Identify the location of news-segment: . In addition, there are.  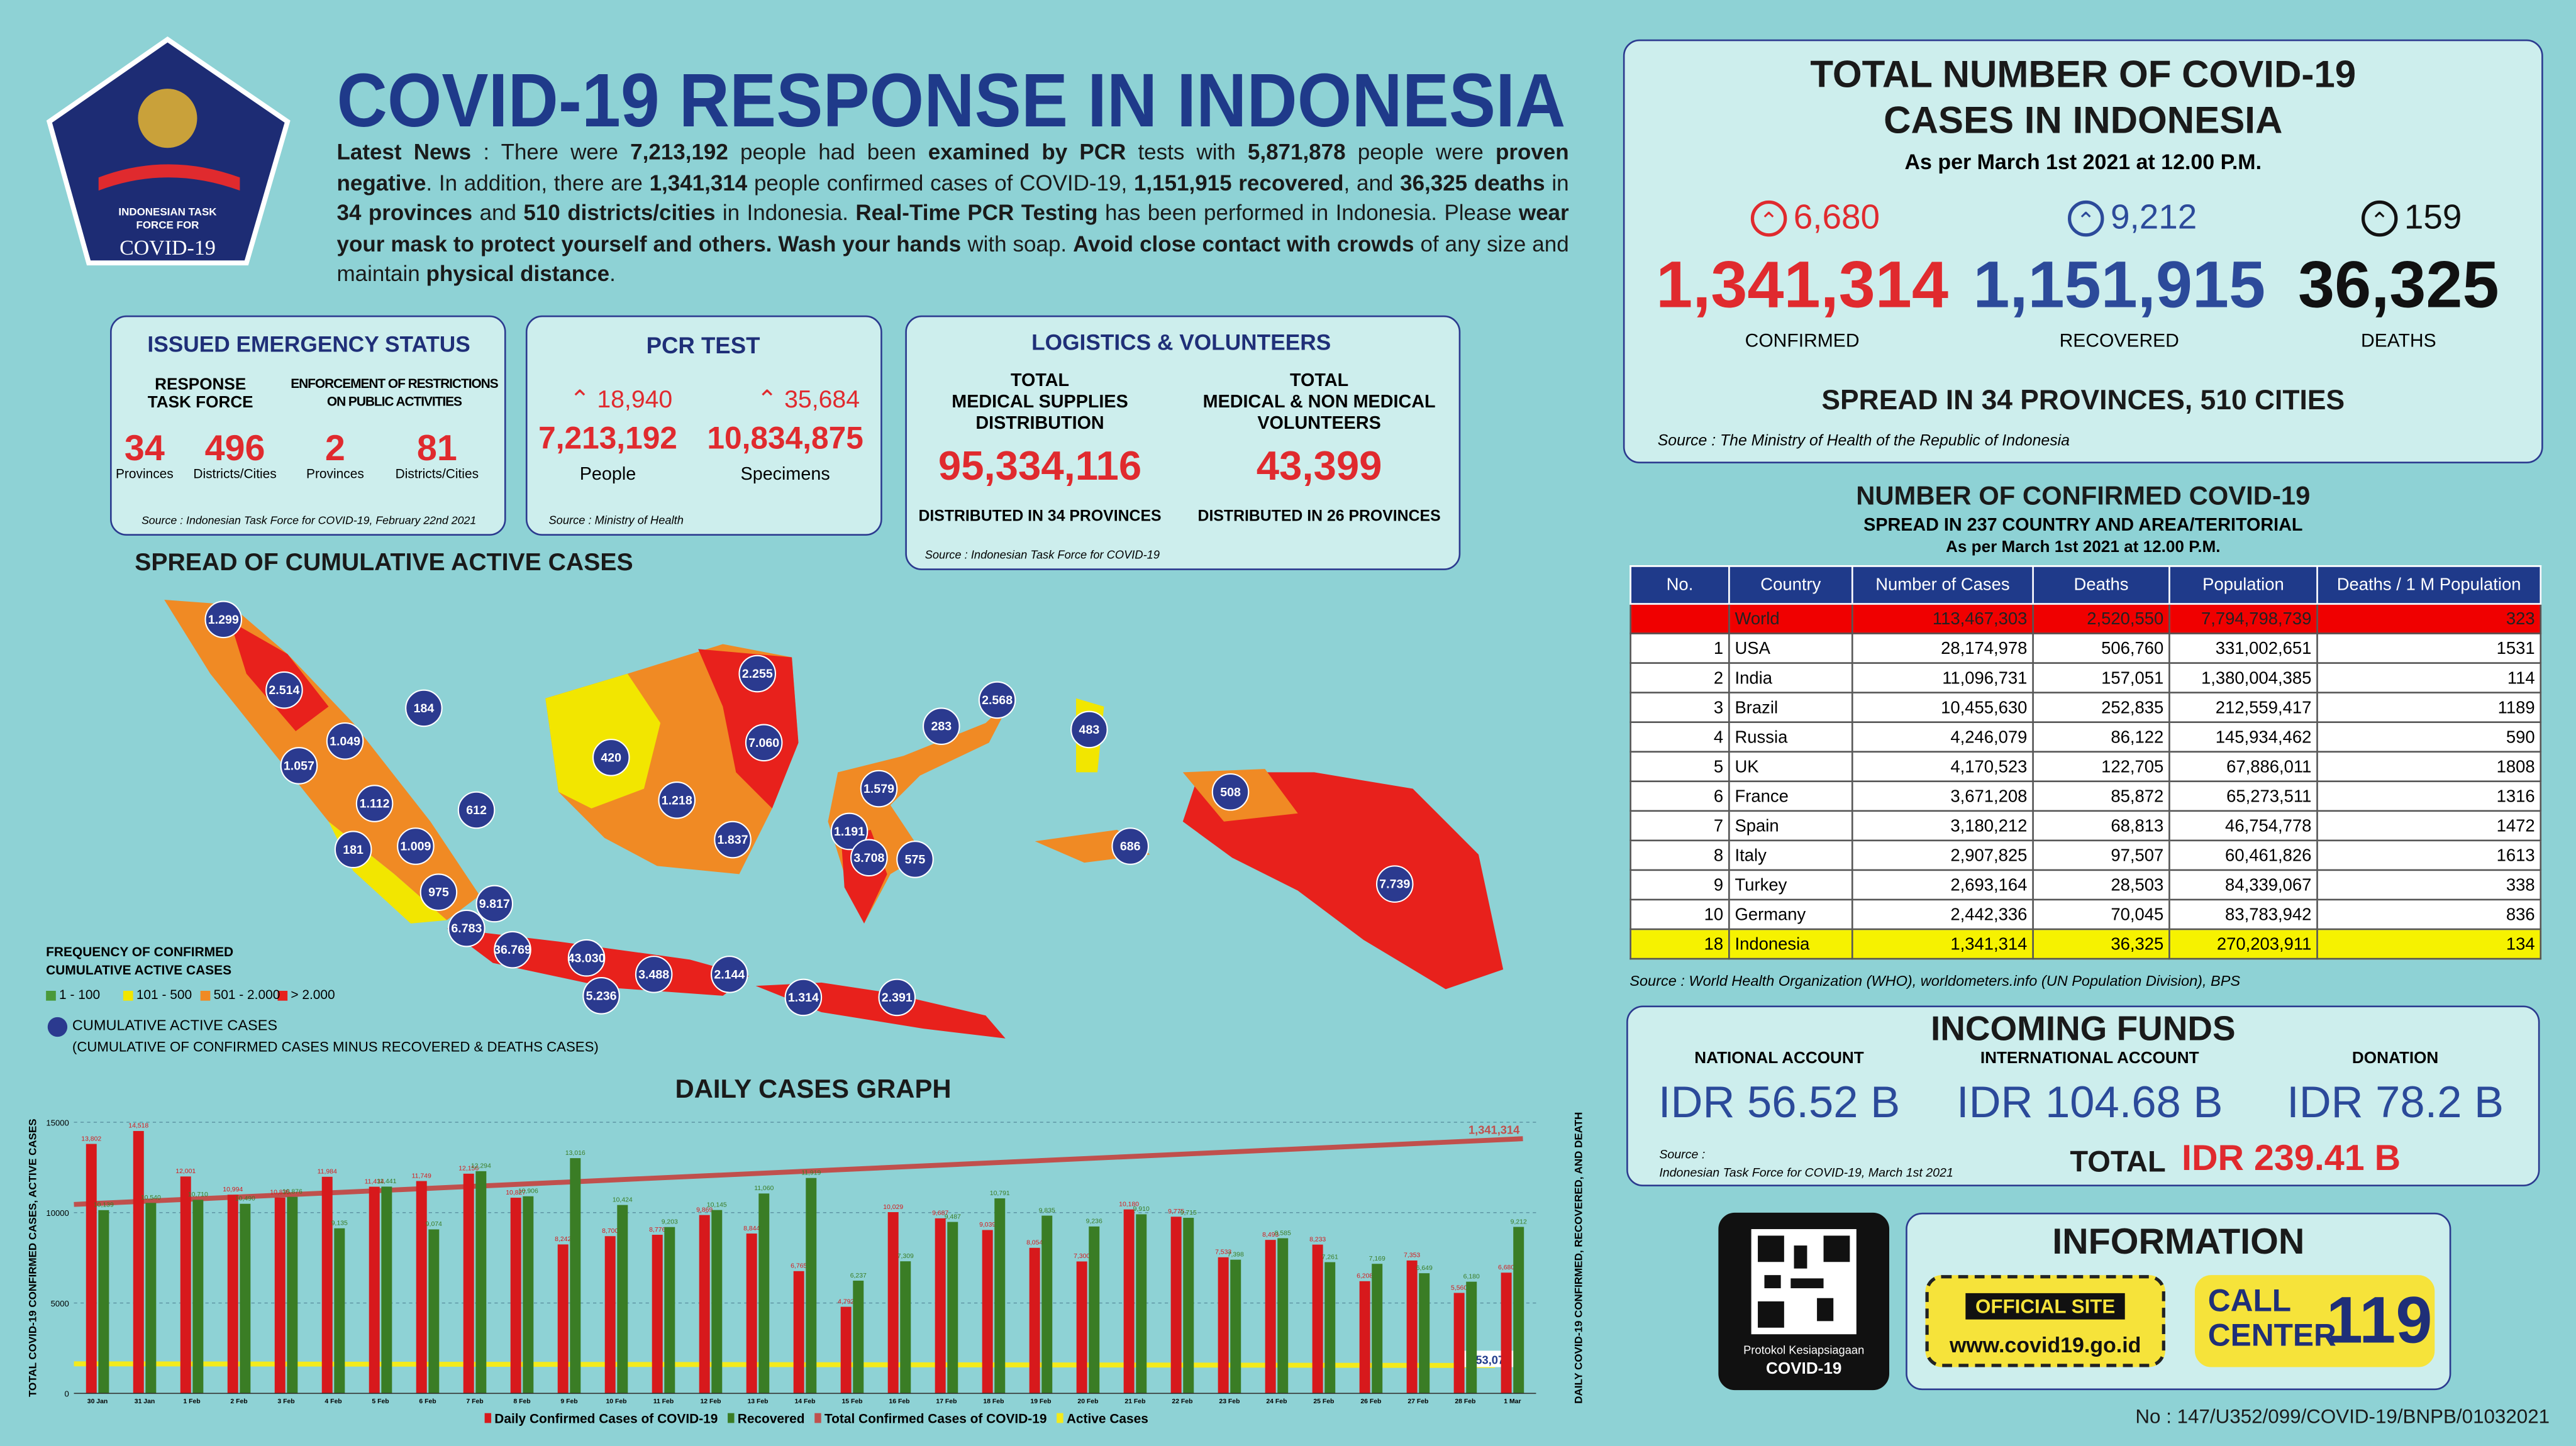
(538, 182).